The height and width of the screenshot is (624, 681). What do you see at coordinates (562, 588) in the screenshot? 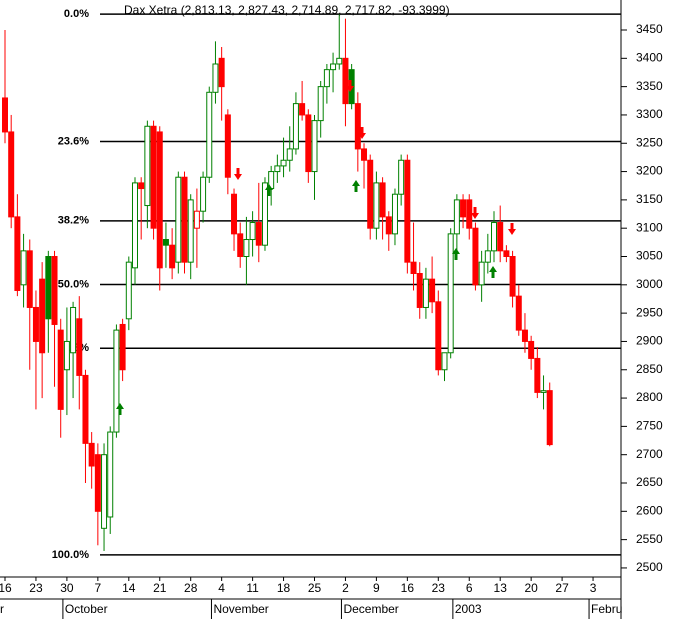
I see `x-tick-label: 27` at bounding box center [562, 588].